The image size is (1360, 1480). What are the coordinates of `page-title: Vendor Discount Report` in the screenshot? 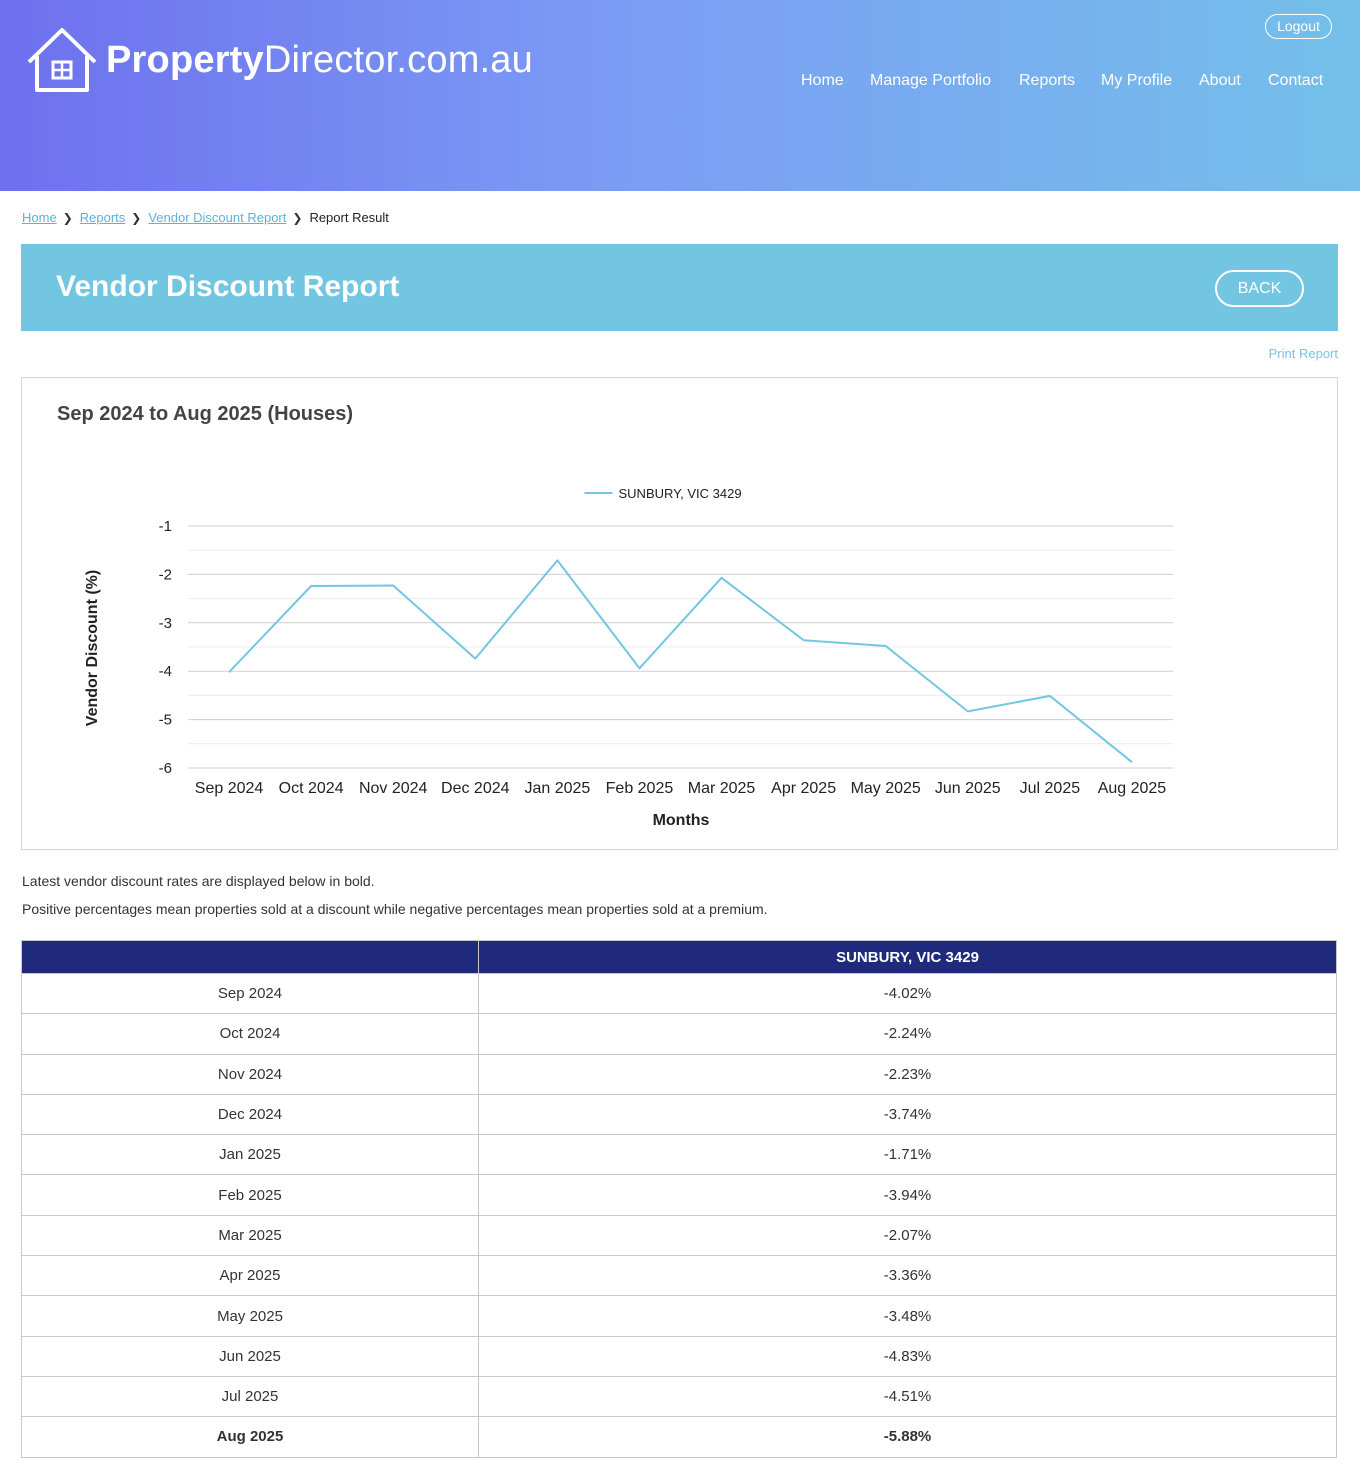 It's located at (228, 286).